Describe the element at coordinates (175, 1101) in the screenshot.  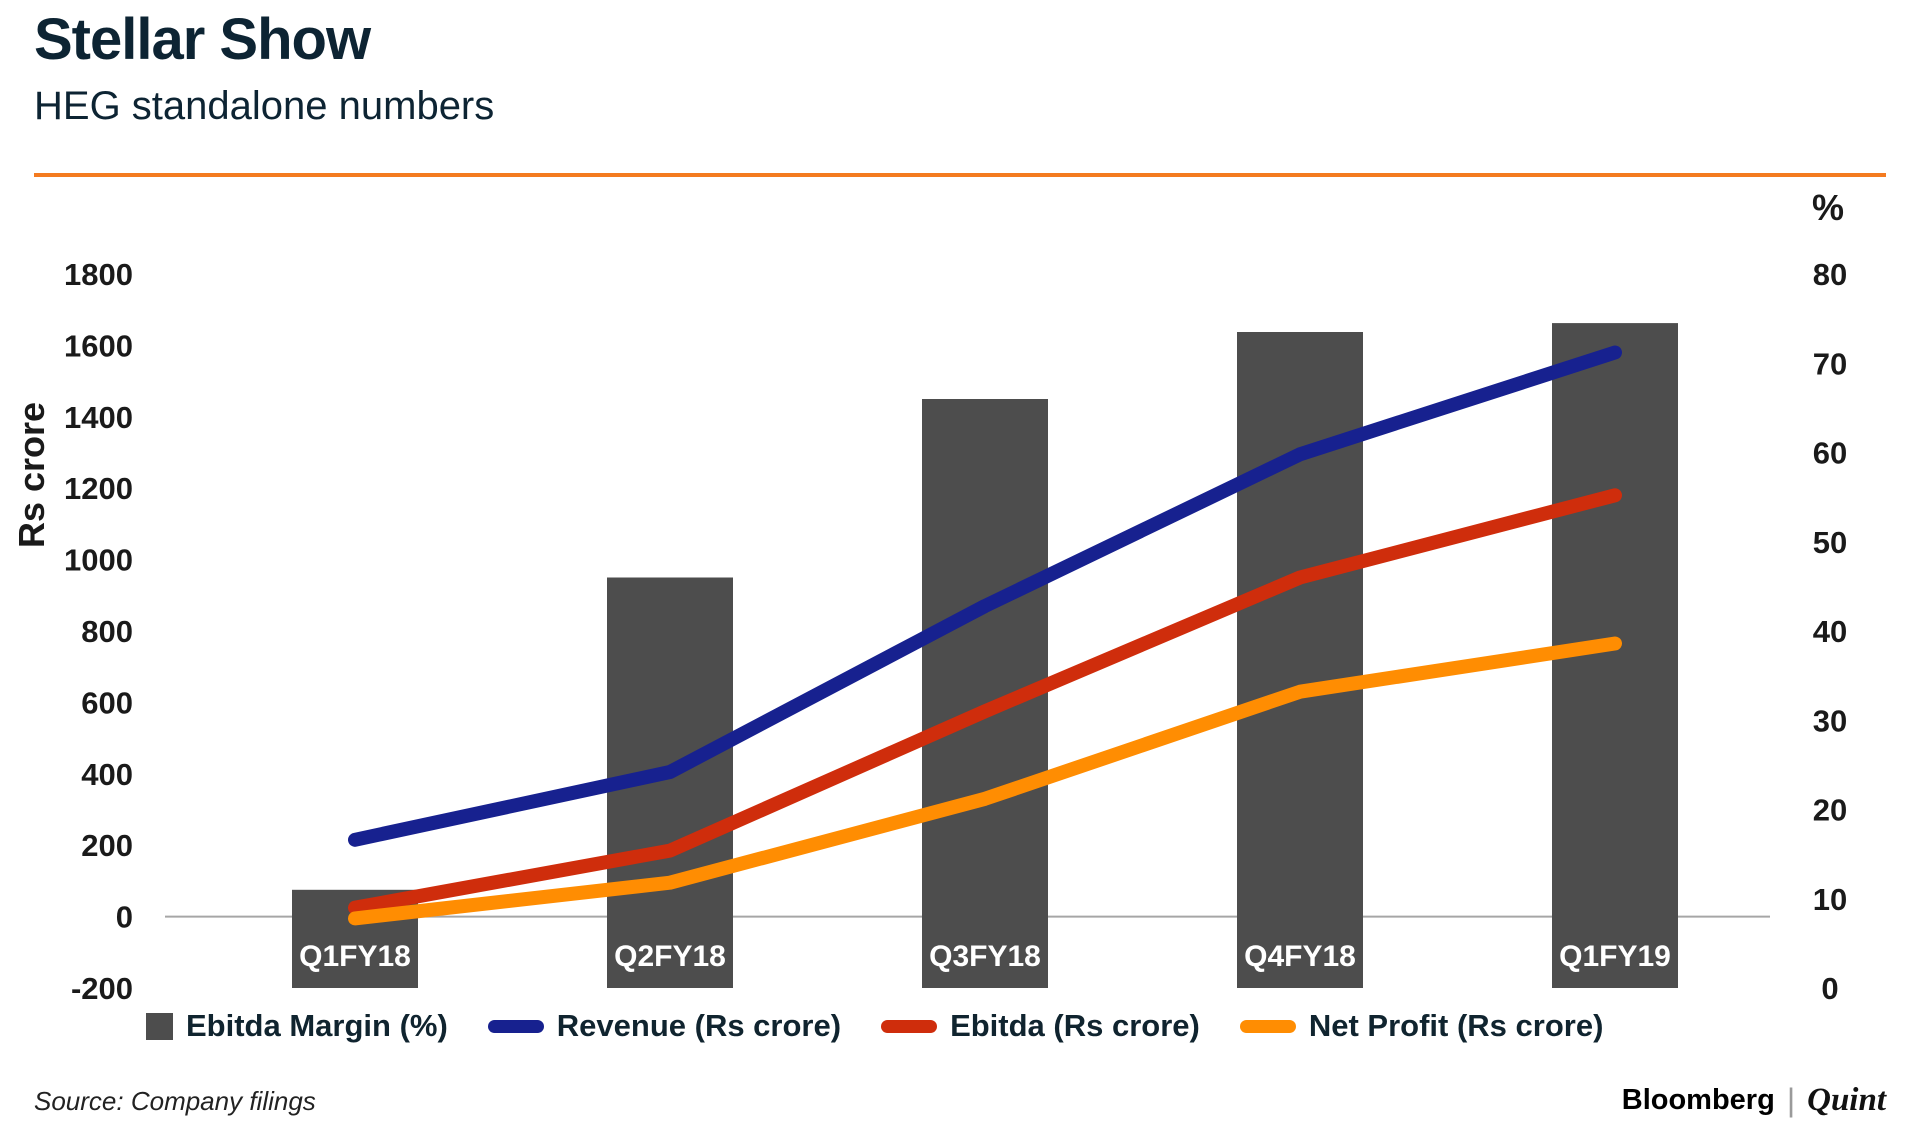
I see `source-note: Source: Company filings` at that location.